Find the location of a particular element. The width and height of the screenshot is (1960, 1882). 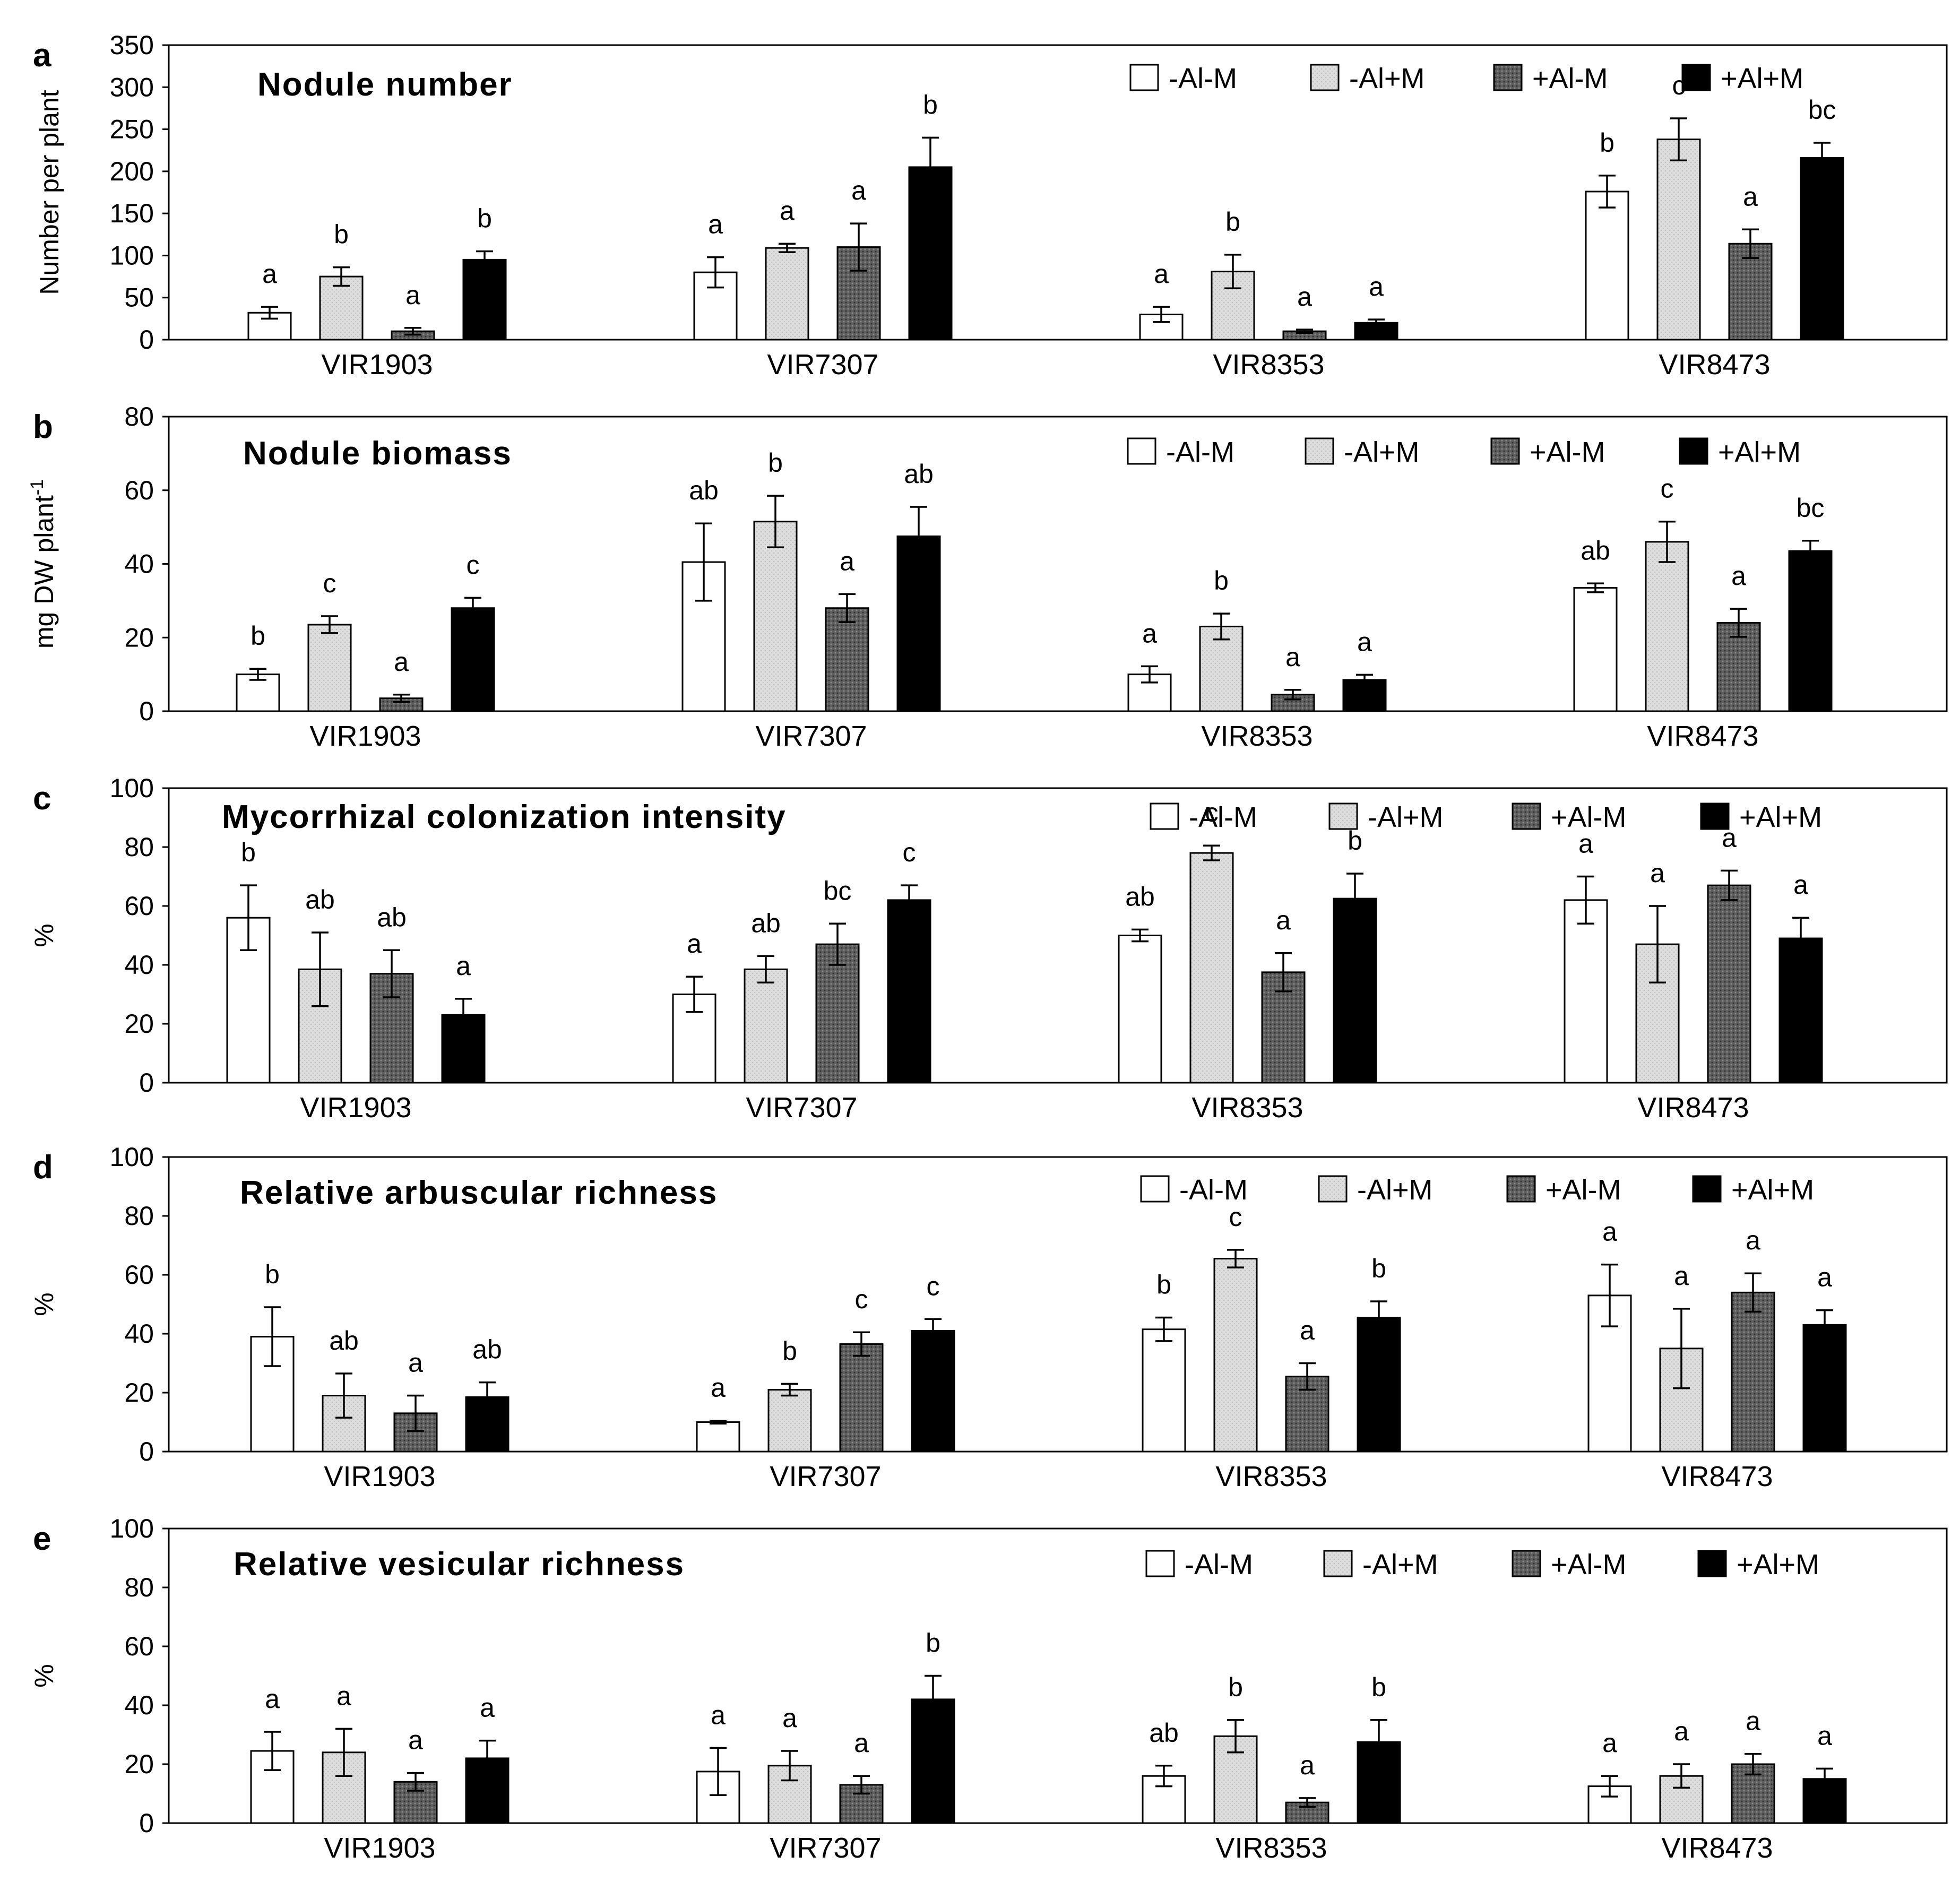

y-axis-label: % is located at coordinates (44, 1675).